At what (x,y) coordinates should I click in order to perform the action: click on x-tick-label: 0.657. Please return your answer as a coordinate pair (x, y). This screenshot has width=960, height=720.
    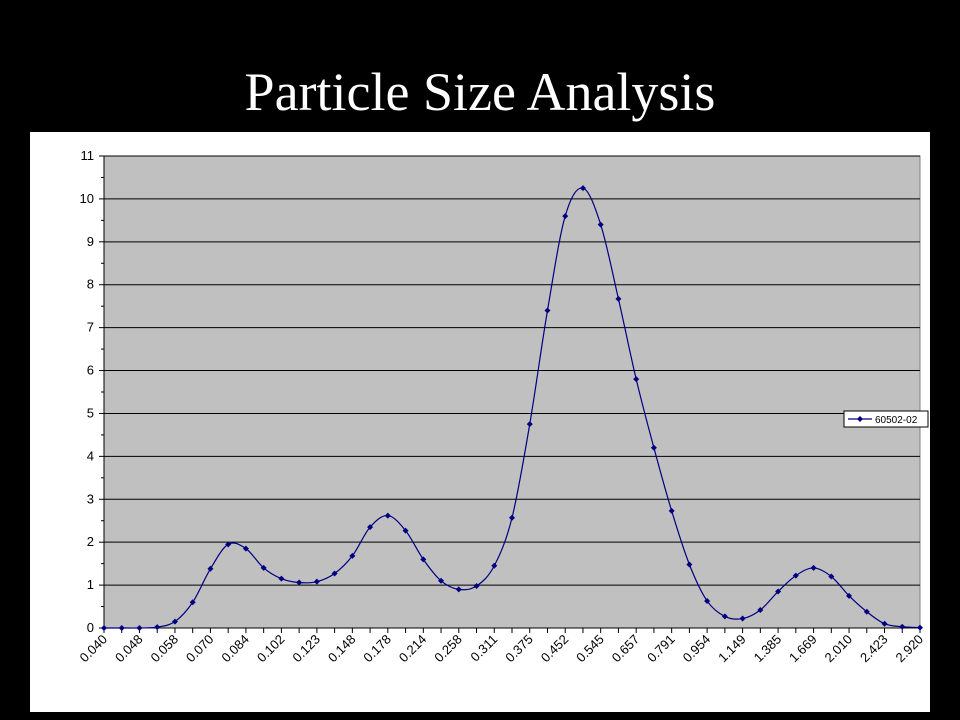
    Looking at the image, I should click on (626, 649).